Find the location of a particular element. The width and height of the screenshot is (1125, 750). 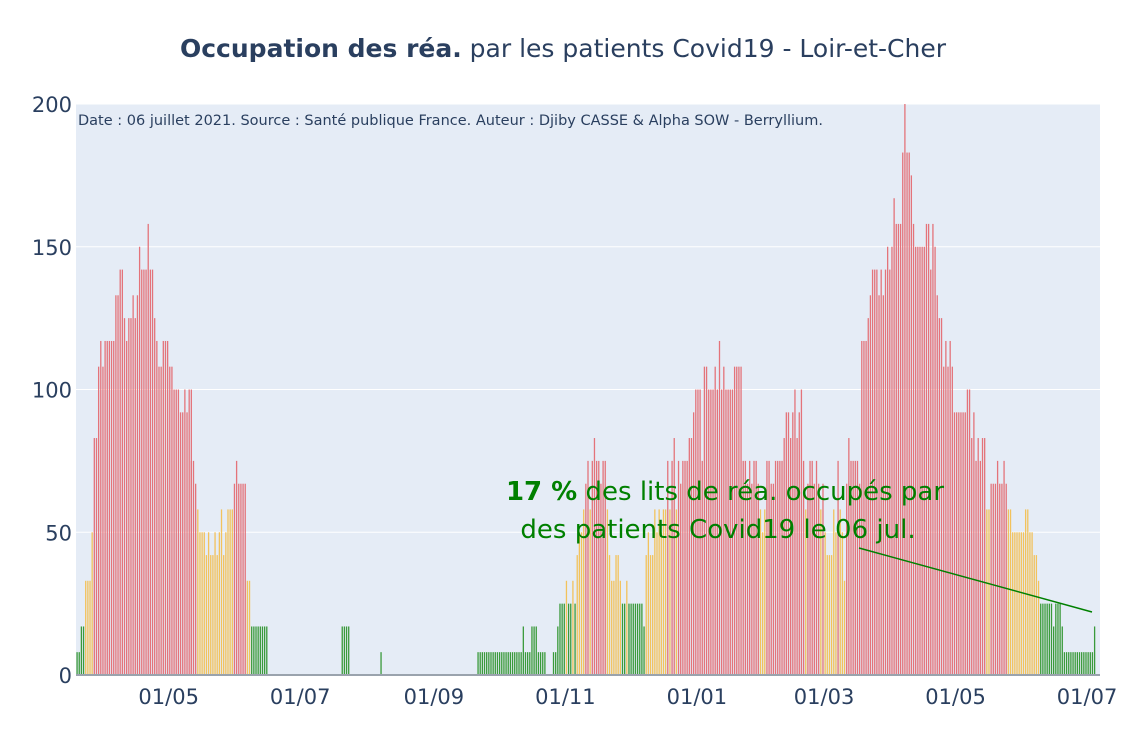

y-tick-label: 200 is located at coordinates (52, 105).